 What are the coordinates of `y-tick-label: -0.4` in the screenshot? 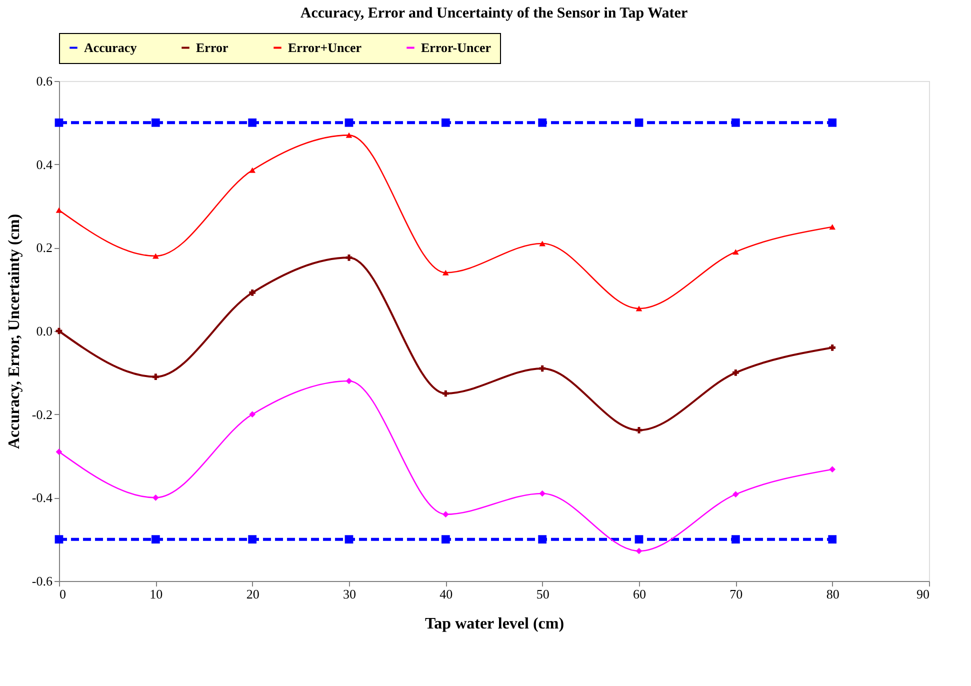 It's located at (42, 498).